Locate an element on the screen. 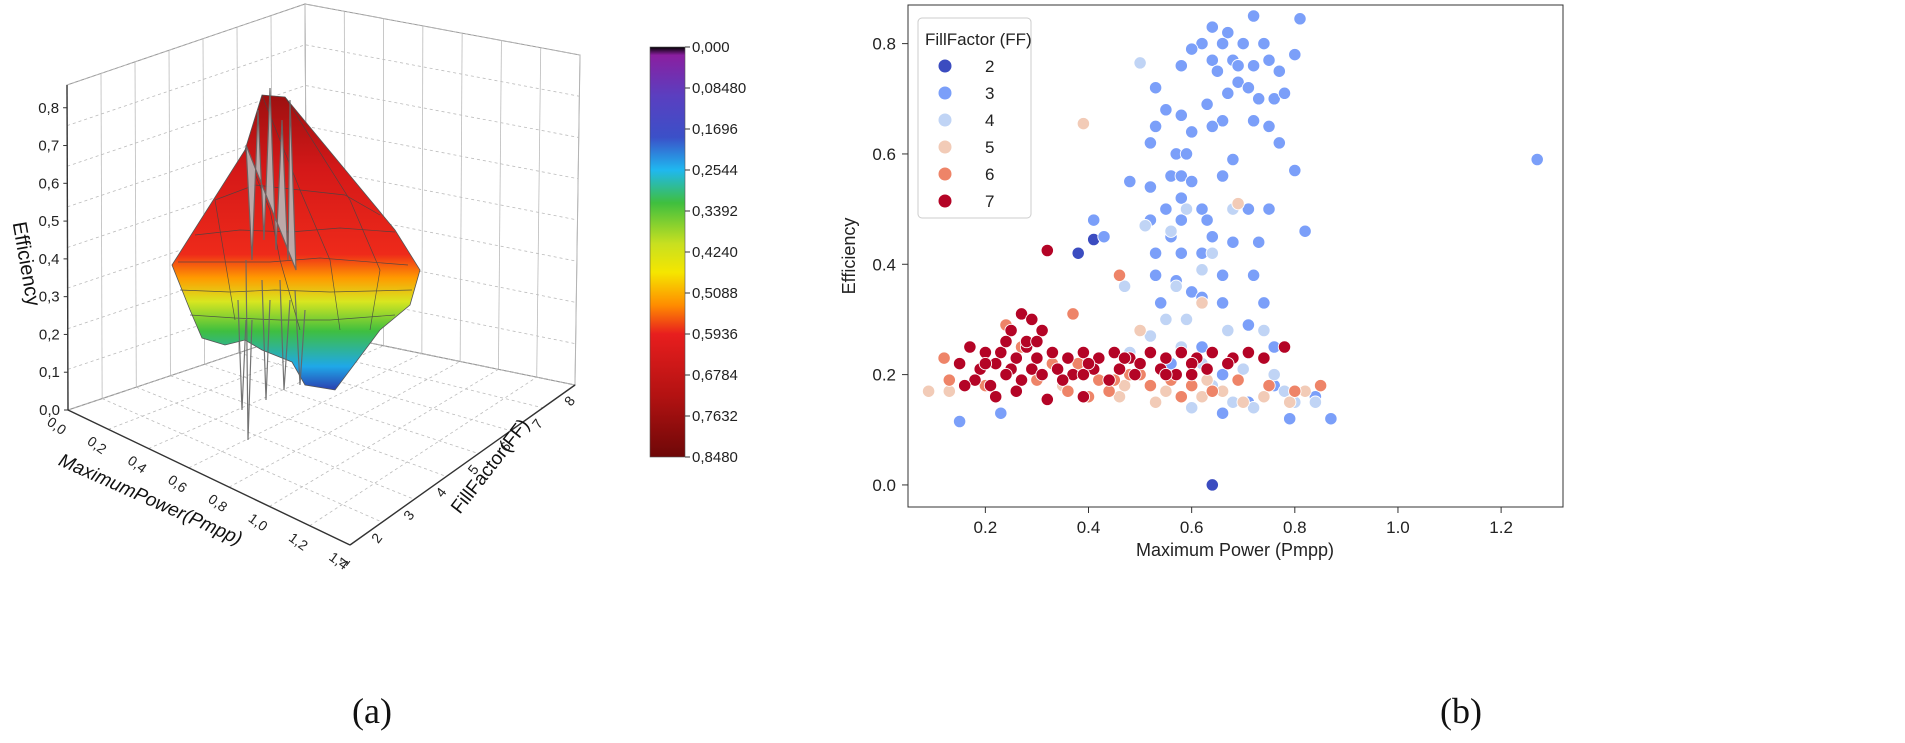  panel-label-a: (a) is located at coordinates (372, 711).